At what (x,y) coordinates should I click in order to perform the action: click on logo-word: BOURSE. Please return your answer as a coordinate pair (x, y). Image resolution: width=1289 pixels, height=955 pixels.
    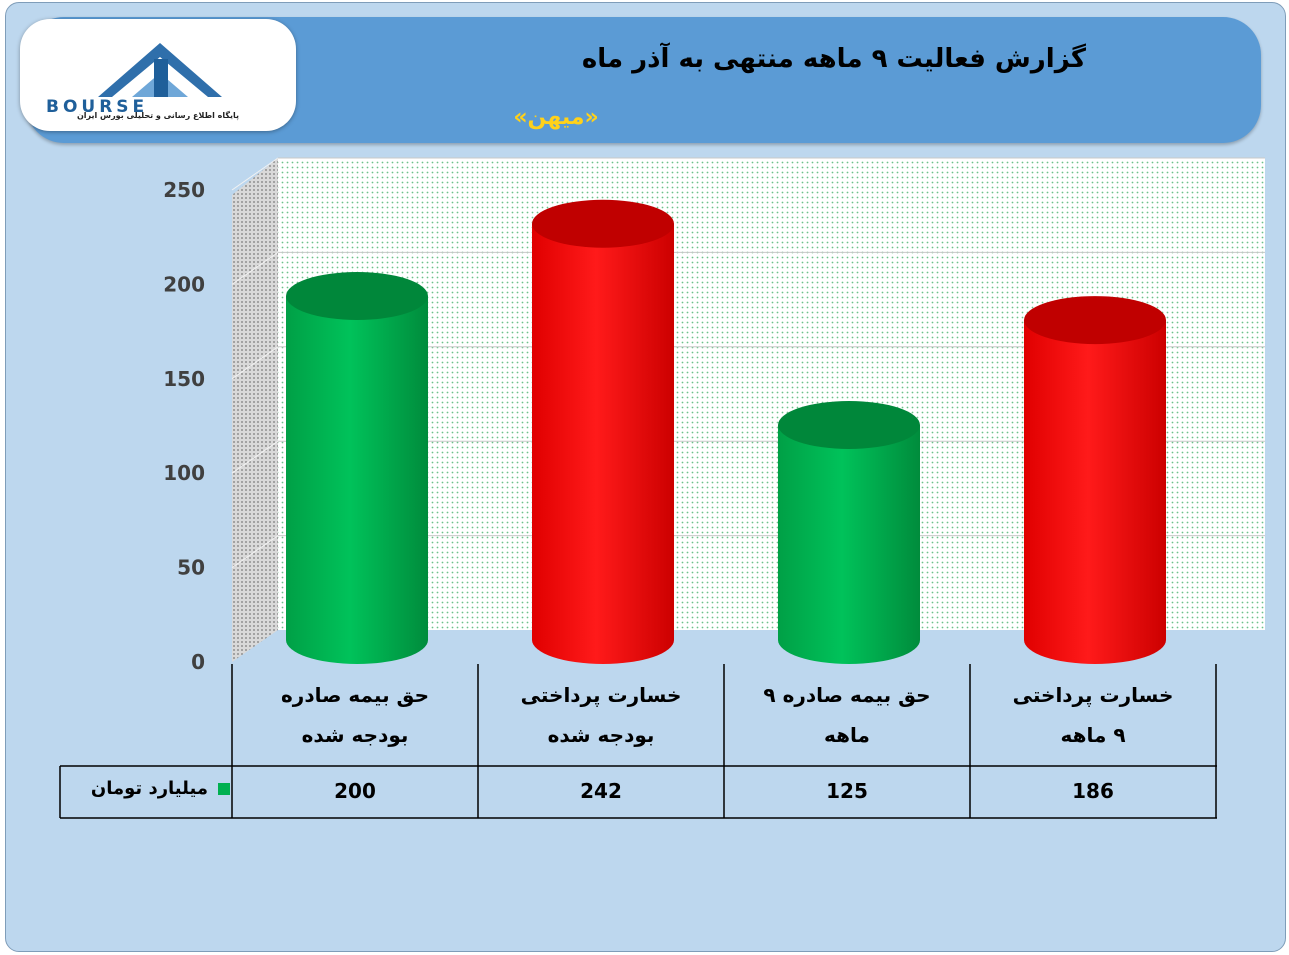
    Looking at the image, I should click on (97, 107).